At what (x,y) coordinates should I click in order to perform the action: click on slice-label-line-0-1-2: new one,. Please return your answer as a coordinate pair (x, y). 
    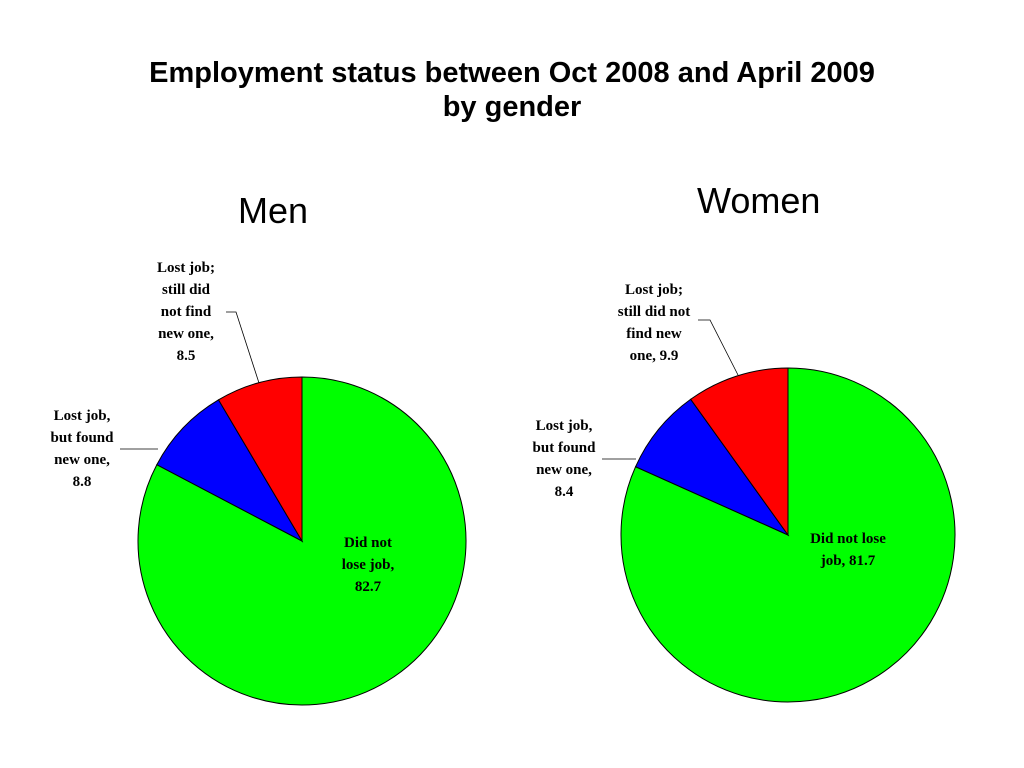
    Looking at the image, I should click on (82, 460).